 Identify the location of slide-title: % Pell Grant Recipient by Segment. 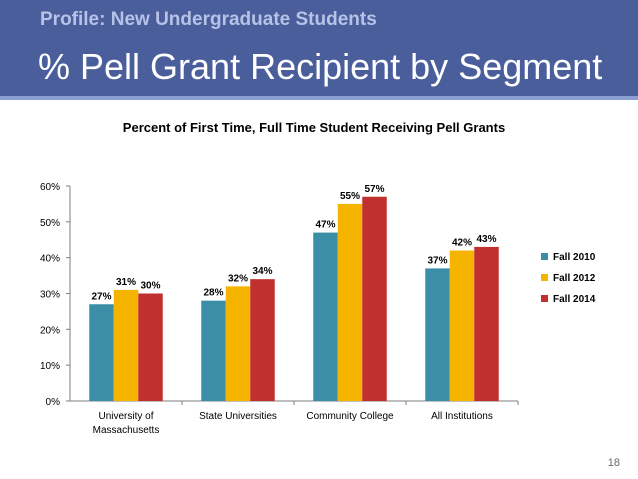
(320, 66).